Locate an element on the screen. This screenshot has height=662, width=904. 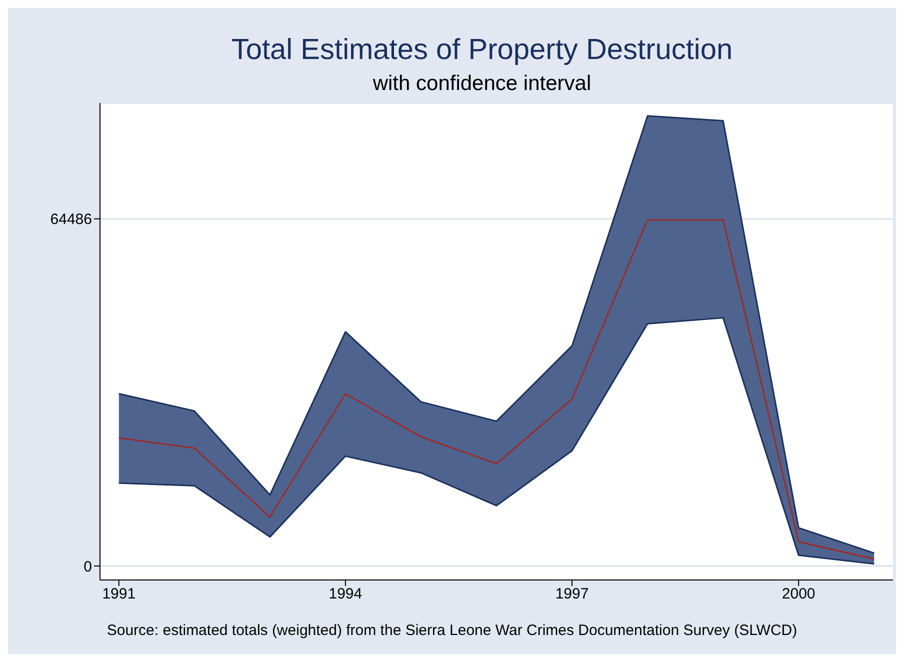
chart-subtitle: with confidence interval is located at coordinates (482, 84).